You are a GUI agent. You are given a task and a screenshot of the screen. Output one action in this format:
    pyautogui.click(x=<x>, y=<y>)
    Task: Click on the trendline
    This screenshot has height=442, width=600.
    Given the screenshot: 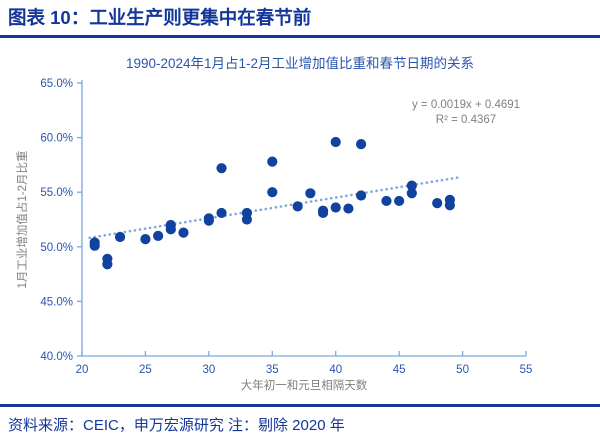 What is the action you would take?
    pyautogui.click(x=275, y=207)
    